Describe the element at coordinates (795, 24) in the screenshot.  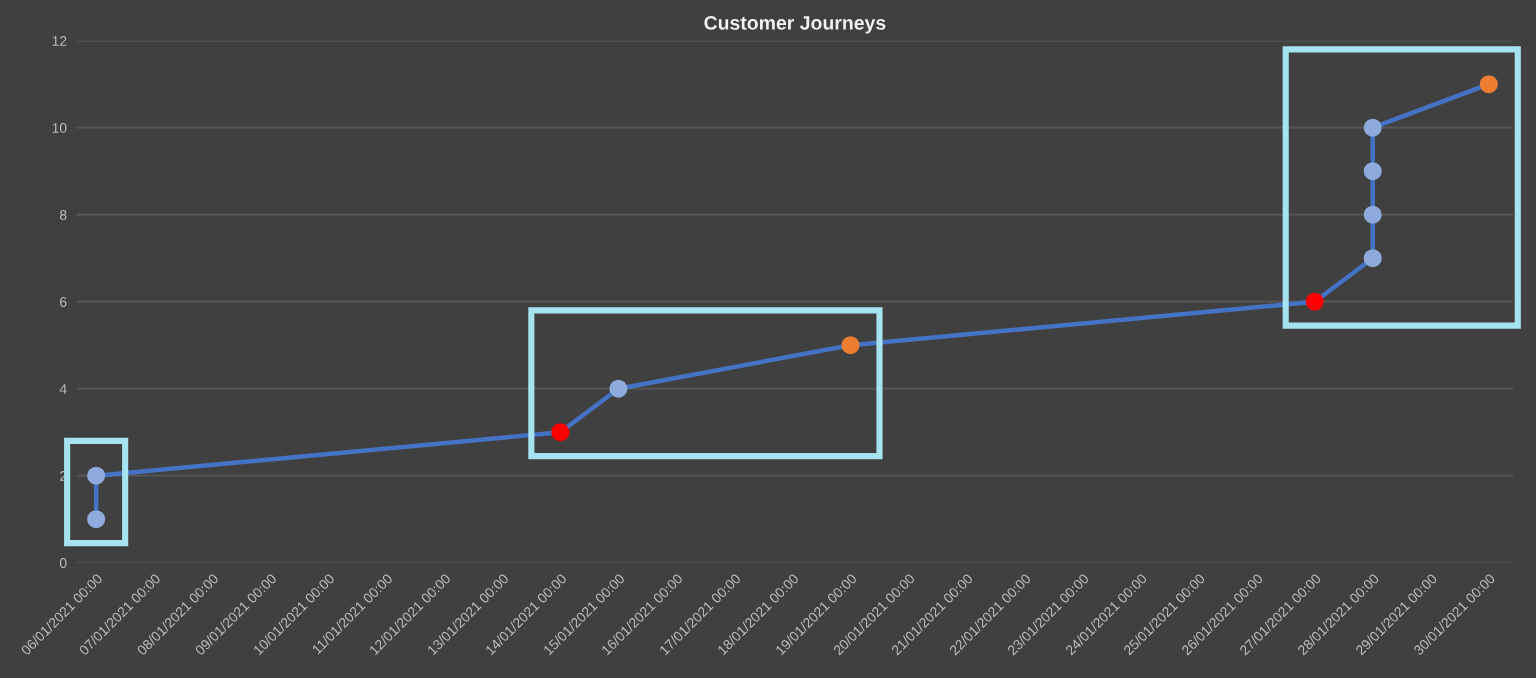
I see `chart-title: Customer Journeys` at that location.